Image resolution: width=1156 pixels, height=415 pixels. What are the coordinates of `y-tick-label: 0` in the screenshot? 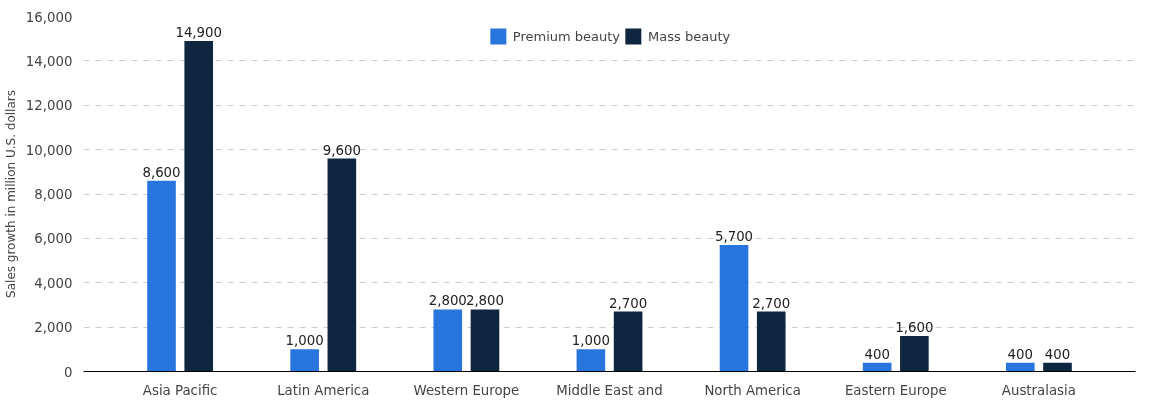 It's located at (68, 372).